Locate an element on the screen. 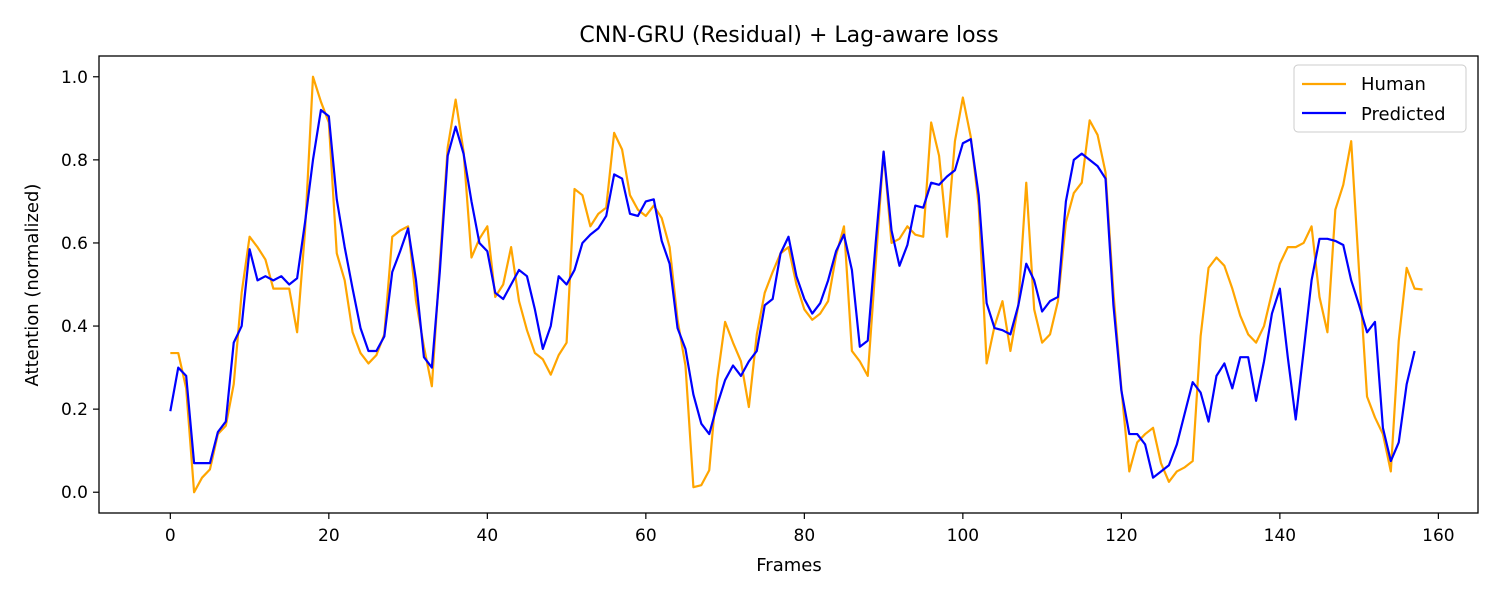 This screenshot has width=1500, height=600. y-axis-label: Attention (normalized) is located at coordinates (32, 285).